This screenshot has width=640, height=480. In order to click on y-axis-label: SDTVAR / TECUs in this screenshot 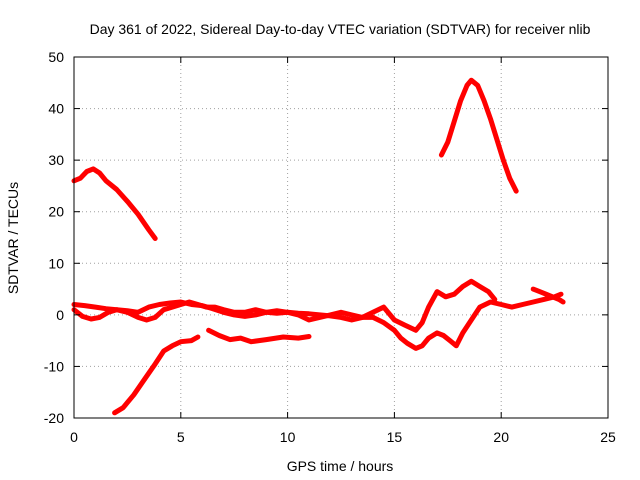, I will do `click(13, 238)`.